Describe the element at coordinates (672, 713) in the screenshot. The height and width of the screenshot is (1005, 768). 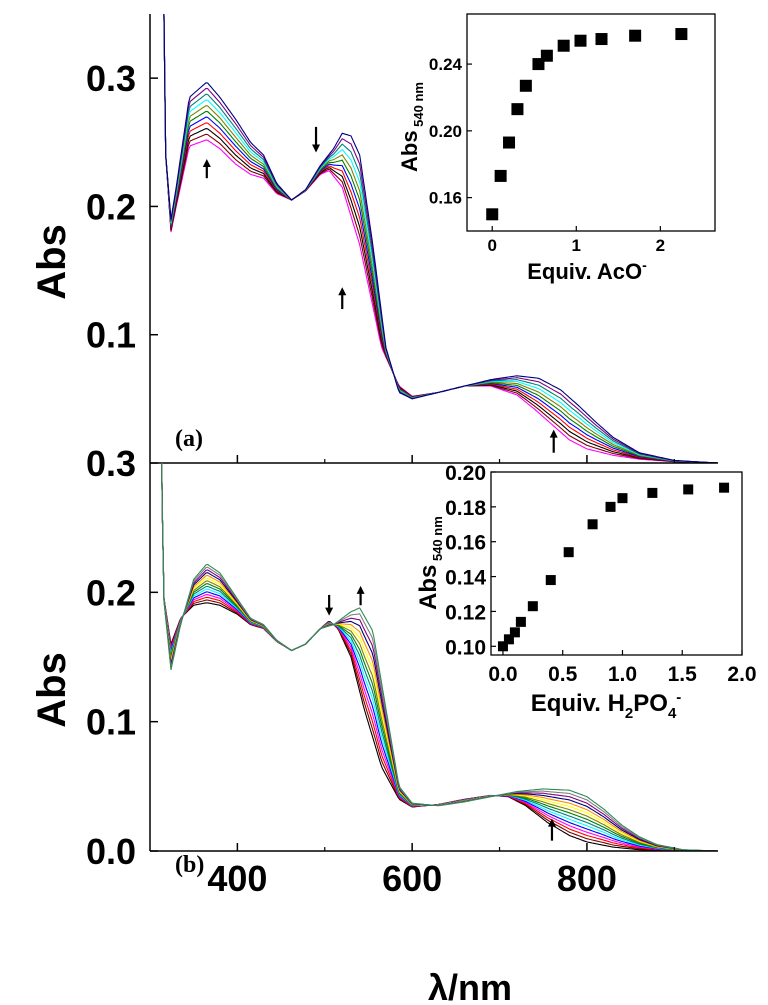
I see `inset-xlabel-sub: 4` at that location.